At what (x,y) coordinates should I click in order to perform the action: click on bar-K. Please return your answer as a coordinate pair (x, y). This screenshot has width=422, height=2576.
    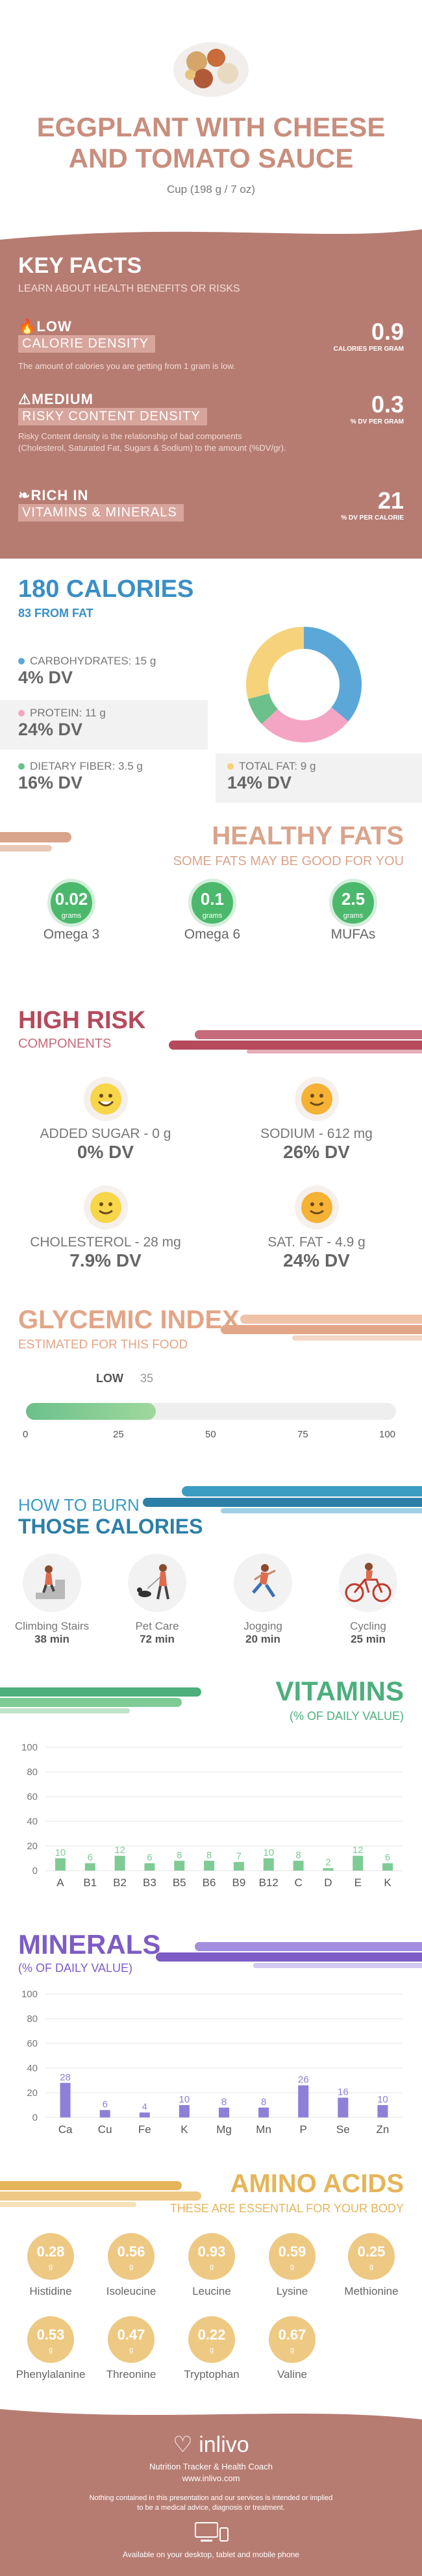
    Looking at the image, I should click on (387, 1867).